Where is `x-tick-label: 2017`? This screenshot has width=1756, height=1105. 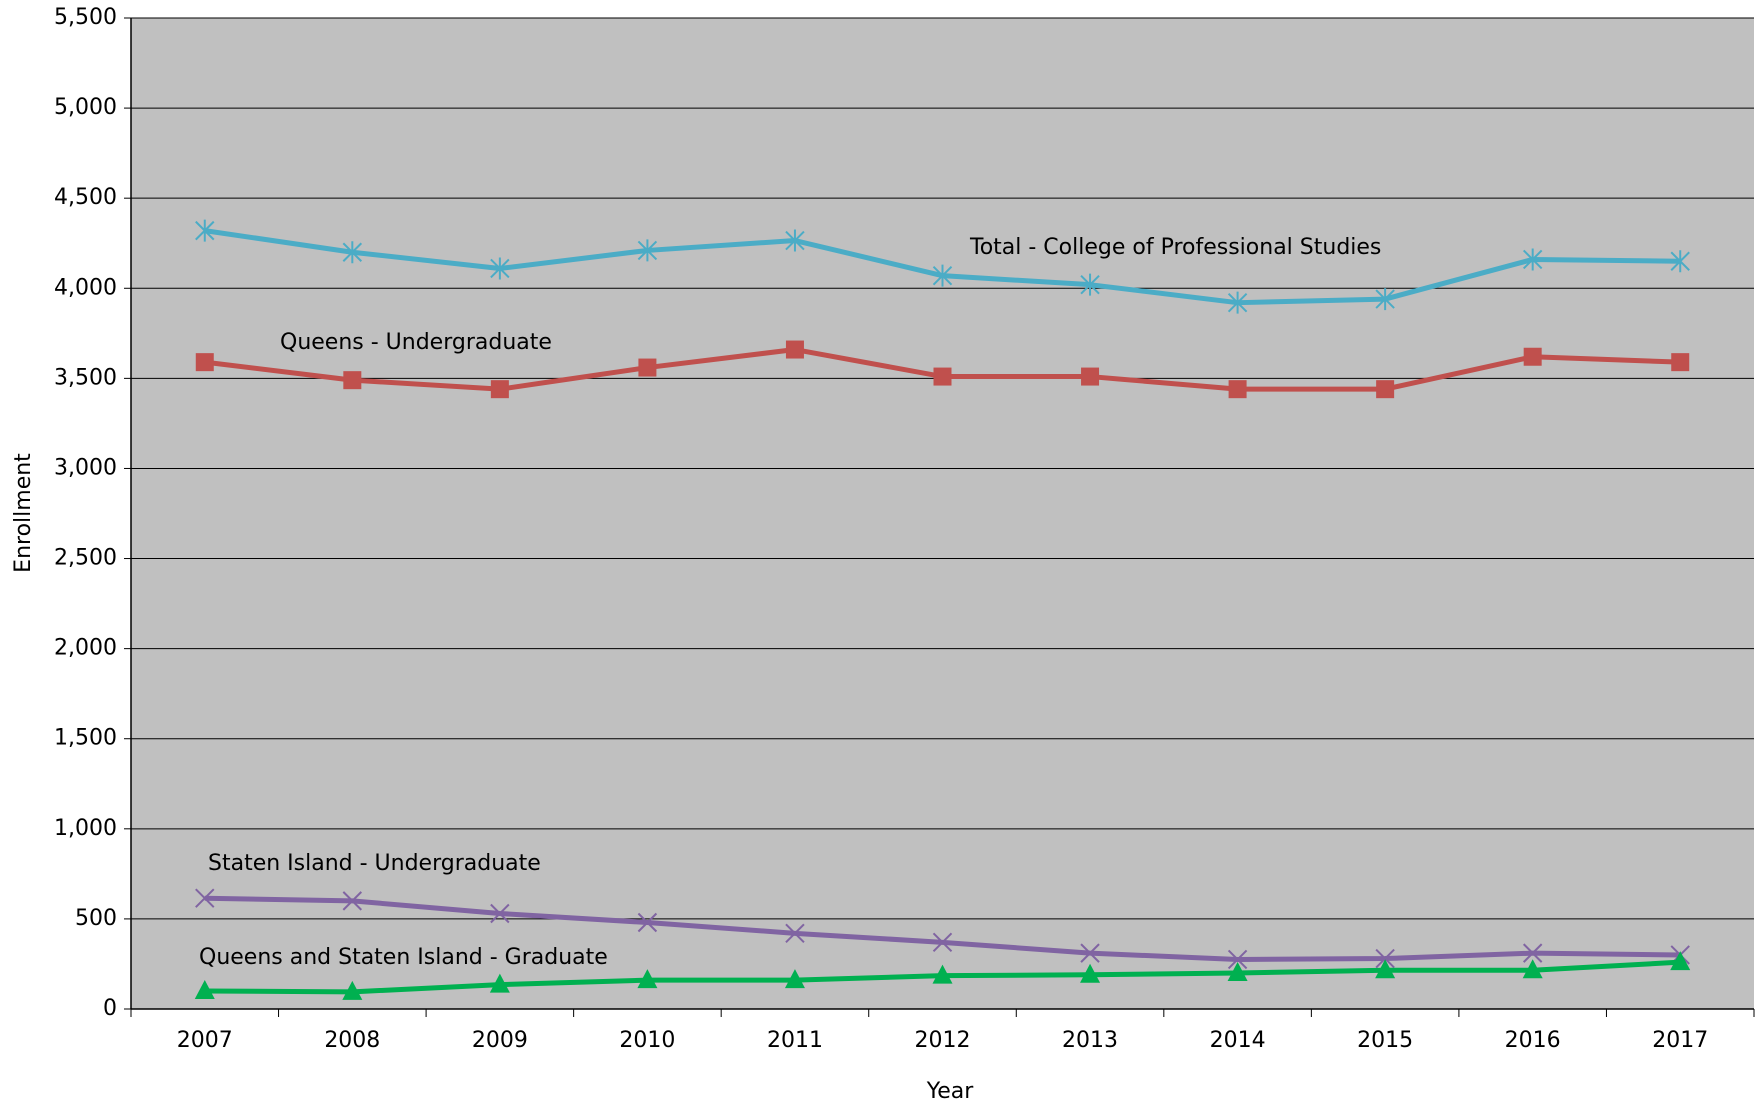 x-tick-label: 2017 is located at coordinates (1680, 1040).